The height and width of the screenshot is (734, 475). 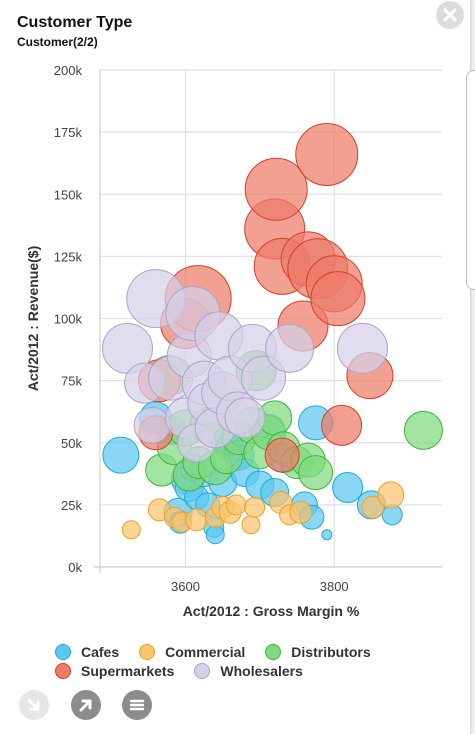 I want to click on legend-label: Commercial, so click(x=205, y=651).